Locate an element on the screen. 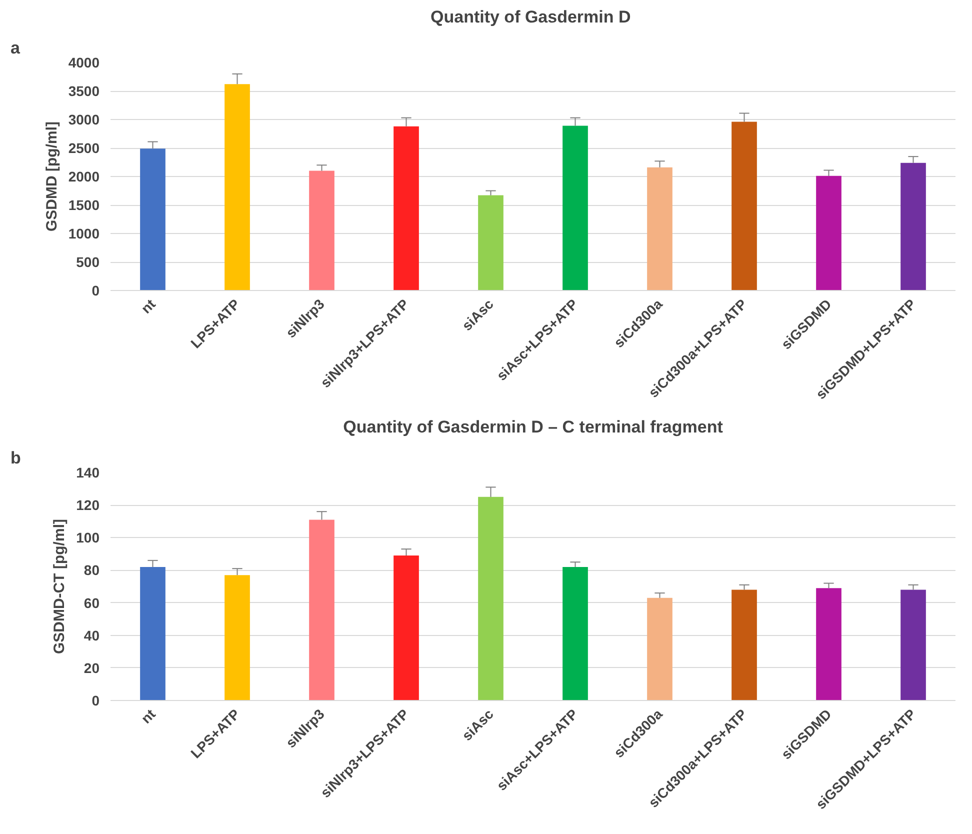  y-axis-title: GSDMD [pg/ml] is located at coordinates (51, 176).